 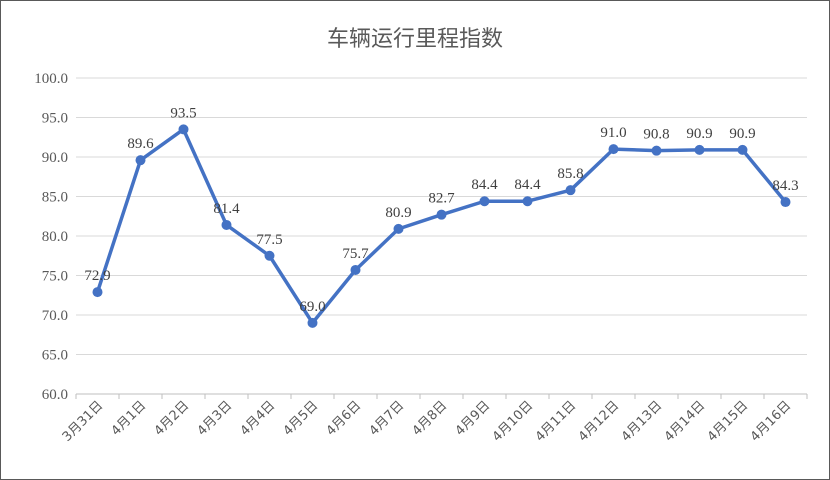 What do you see at coordinates (172, 418) in the screenshot?
I see `x-tick-label: 4月2日` at bounding box center [172, 418].